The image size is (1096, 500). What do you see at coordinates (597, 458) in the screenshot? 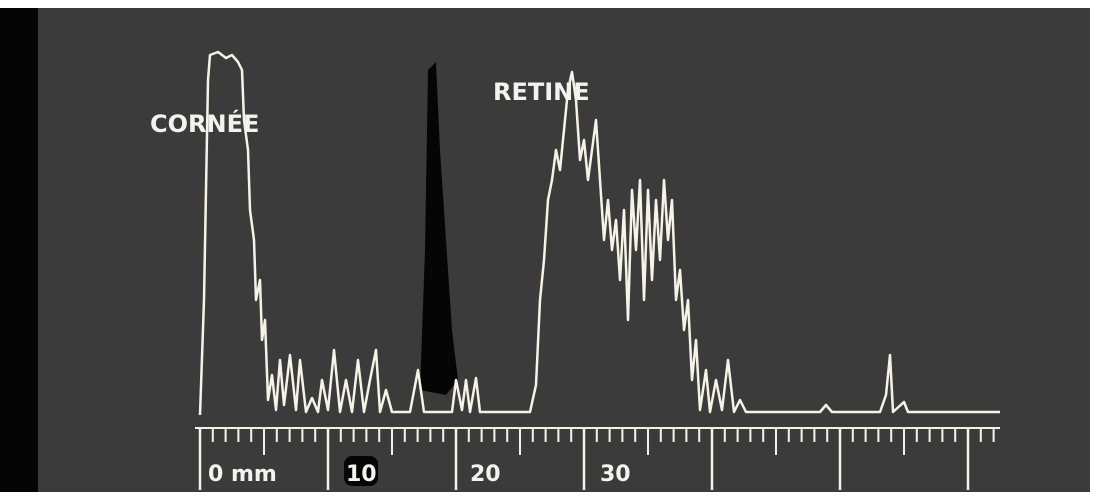
I see `scale-ruler` at bounding box center [597, 458].